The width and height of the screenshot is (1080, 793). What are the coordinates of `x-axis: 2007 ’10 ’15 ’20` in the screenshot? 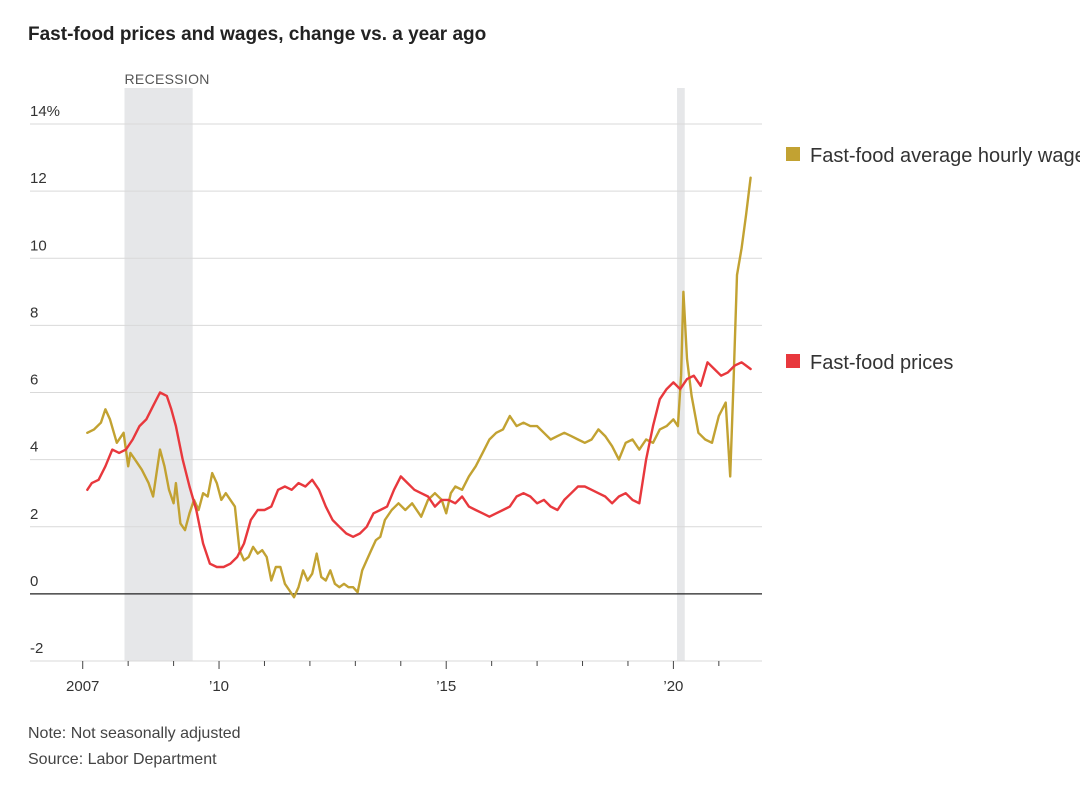 It's located at (393, 678).